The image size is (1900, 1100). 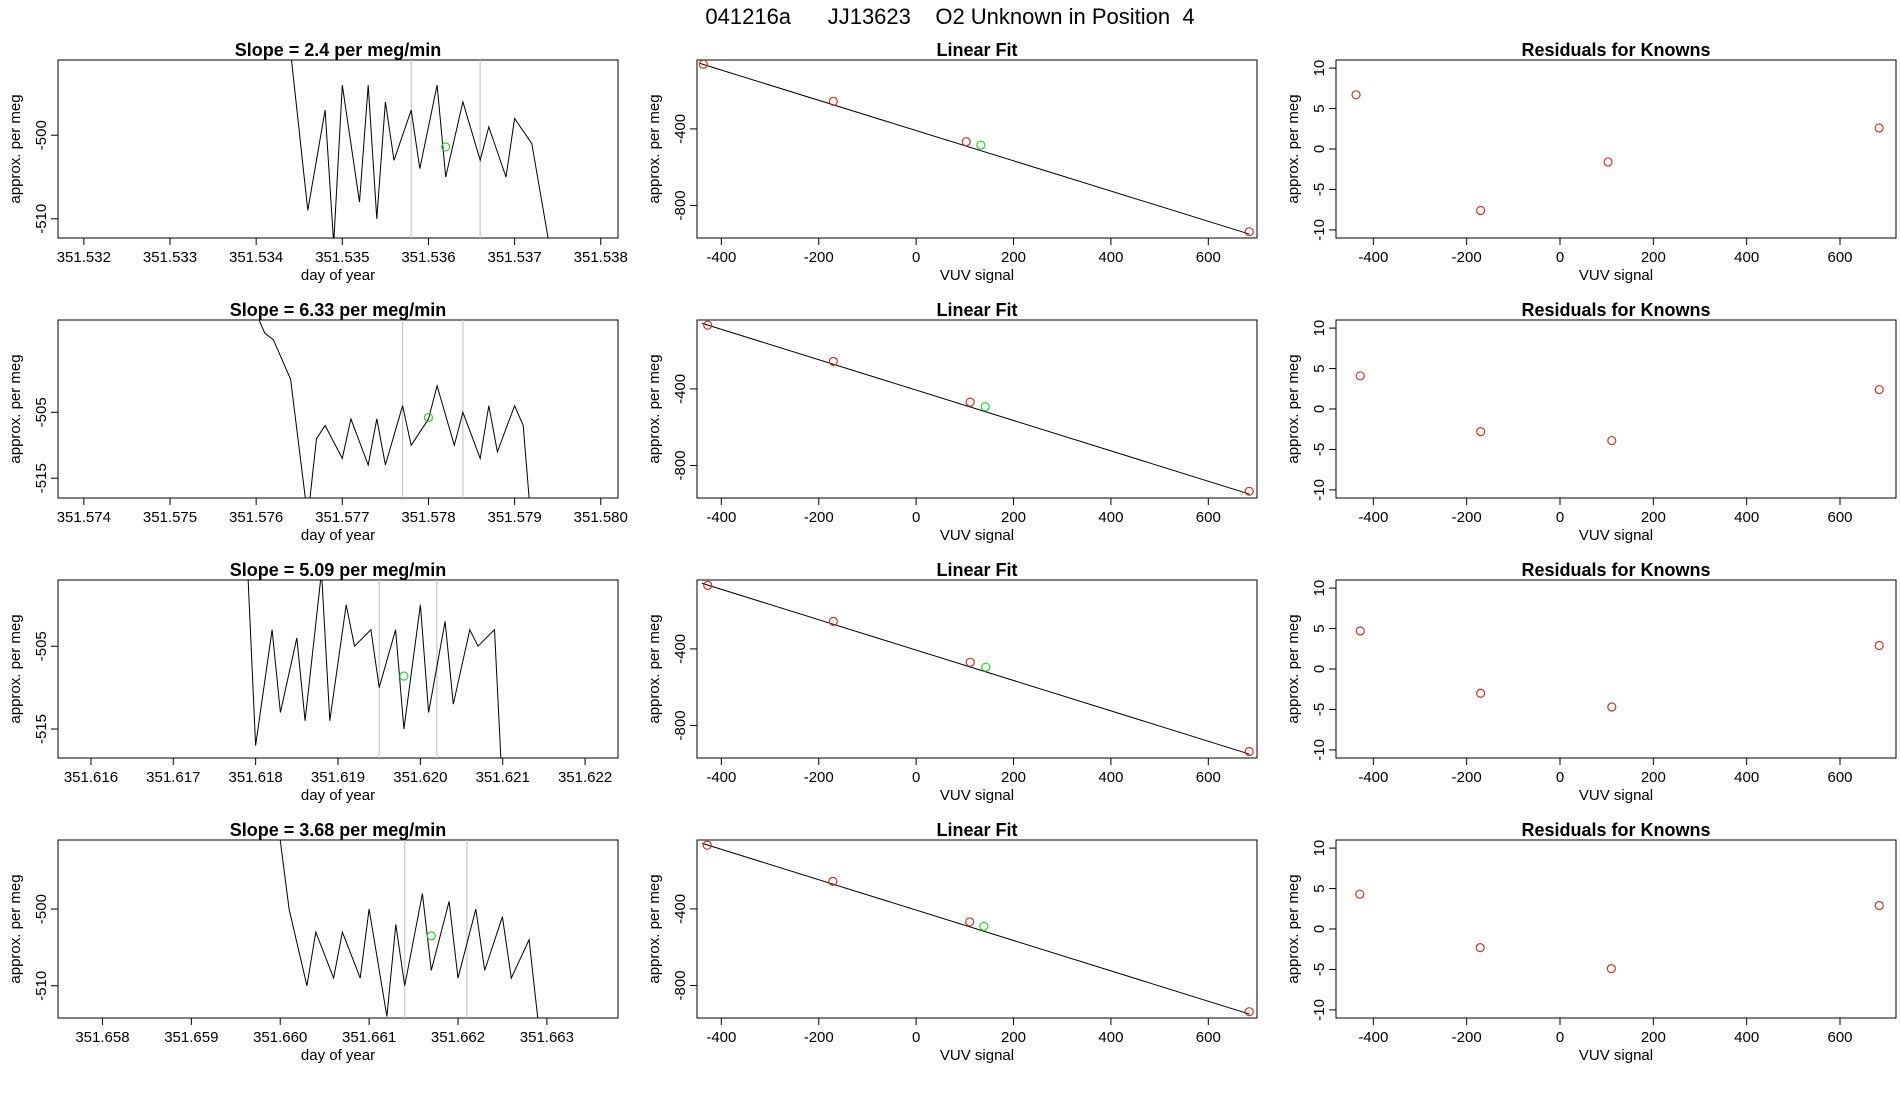 What do you see at coordinates (84, 257) in the screenshot?
I see `x-tick-label: 351.532` at bounding box center [84, 257].